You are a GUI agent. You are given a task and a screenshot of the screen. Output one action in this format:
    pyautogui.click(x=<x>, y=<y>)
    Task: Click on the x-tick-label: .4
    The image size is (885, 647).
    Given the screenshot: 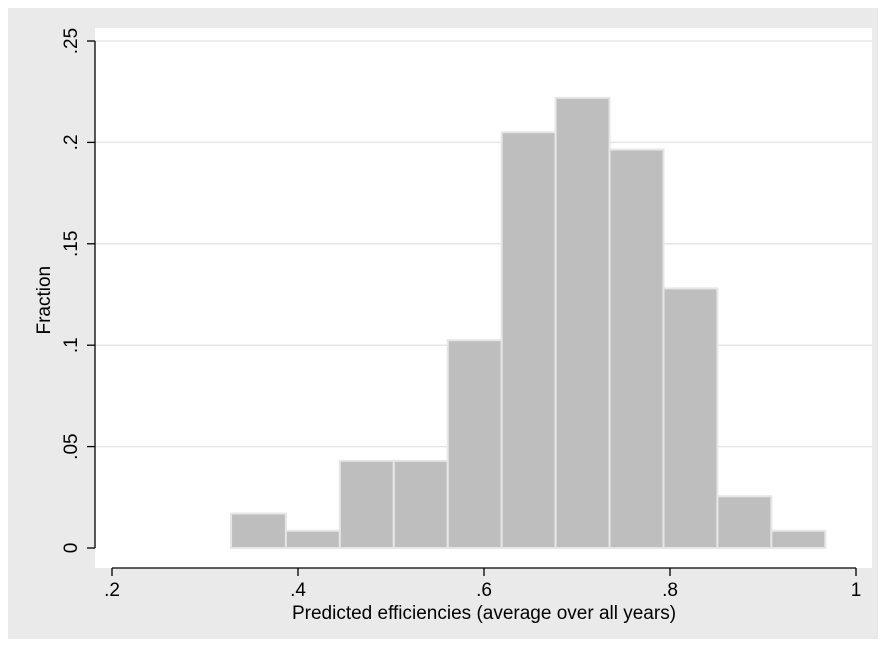 What is the action you would take?
    pyautogui.click(x=298, y=590)
    